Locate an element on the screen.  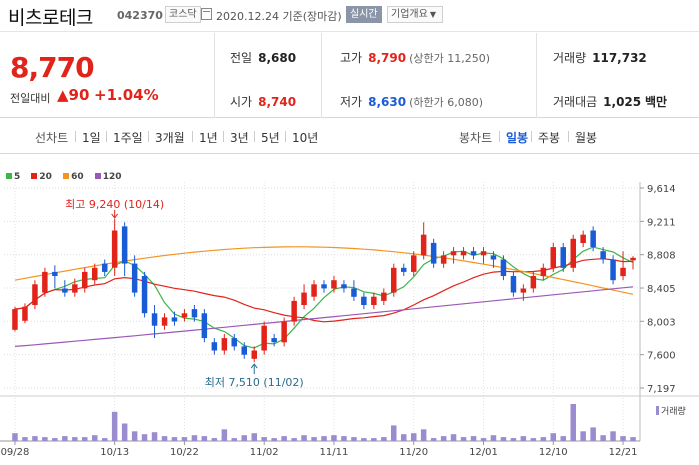
legend-item-ma5: 5 is located at coordinates (13, 177).